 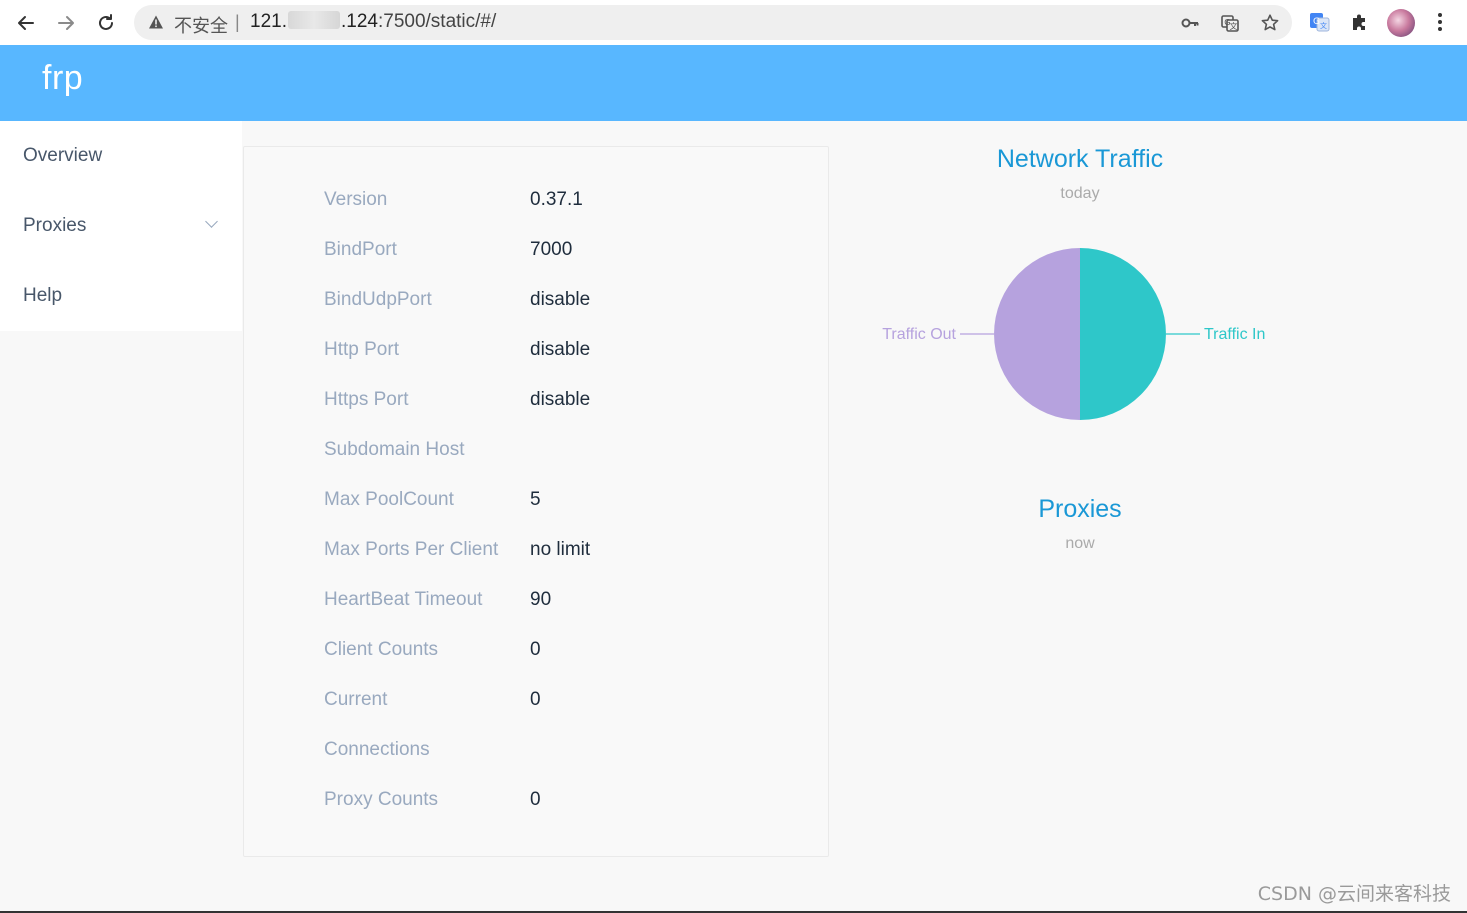 What do you see at coordinates (919, 334) in the screenshot?
I see `pie-label: Traffic Out` at bounding box center [919, 334].